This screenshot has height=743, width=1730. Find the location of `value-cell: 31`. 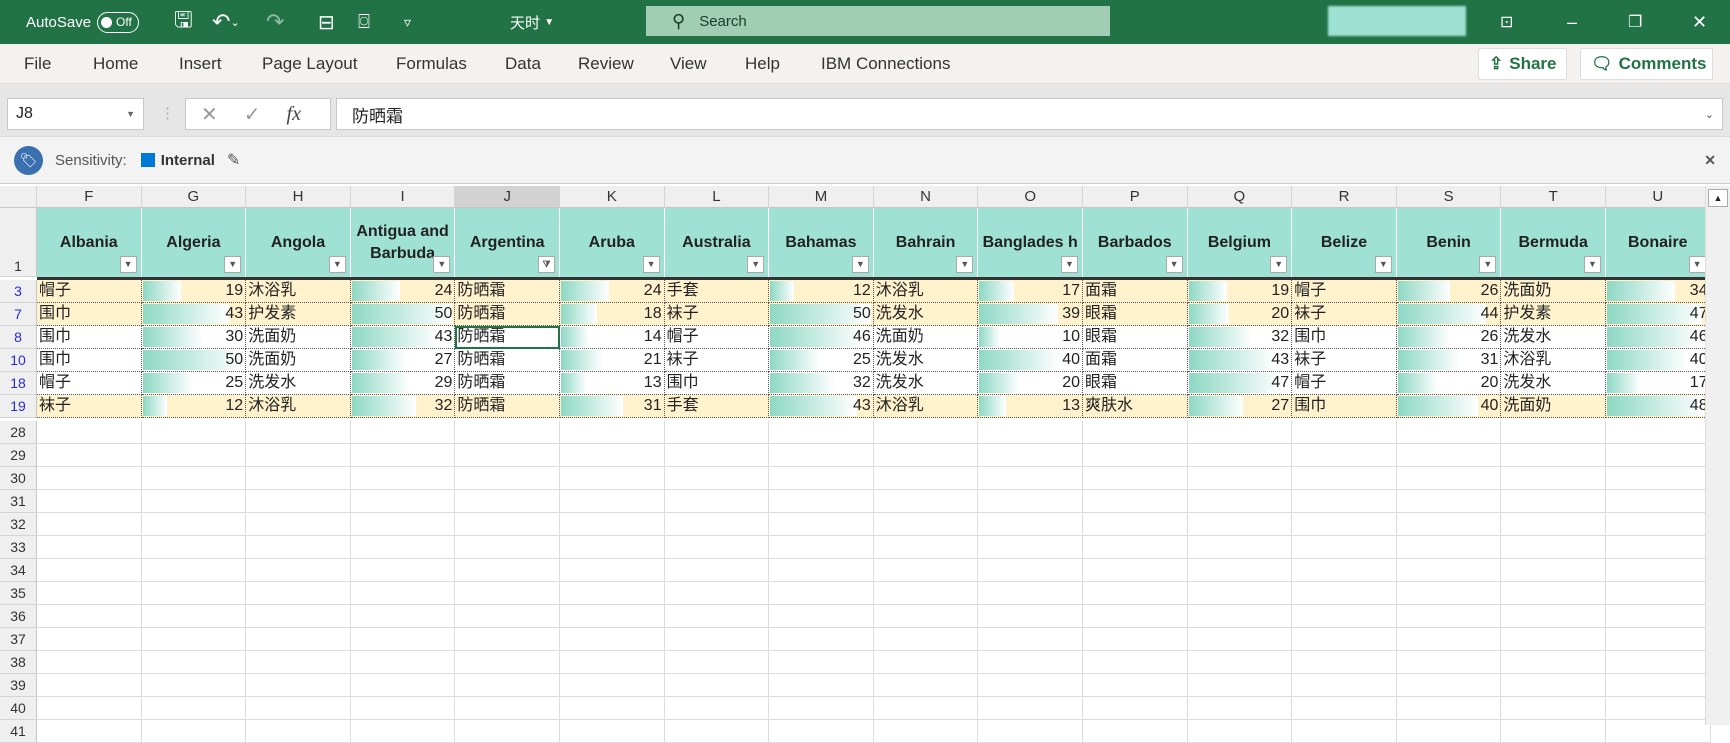

value-cell: 31 is located at coordinates (612, 406).